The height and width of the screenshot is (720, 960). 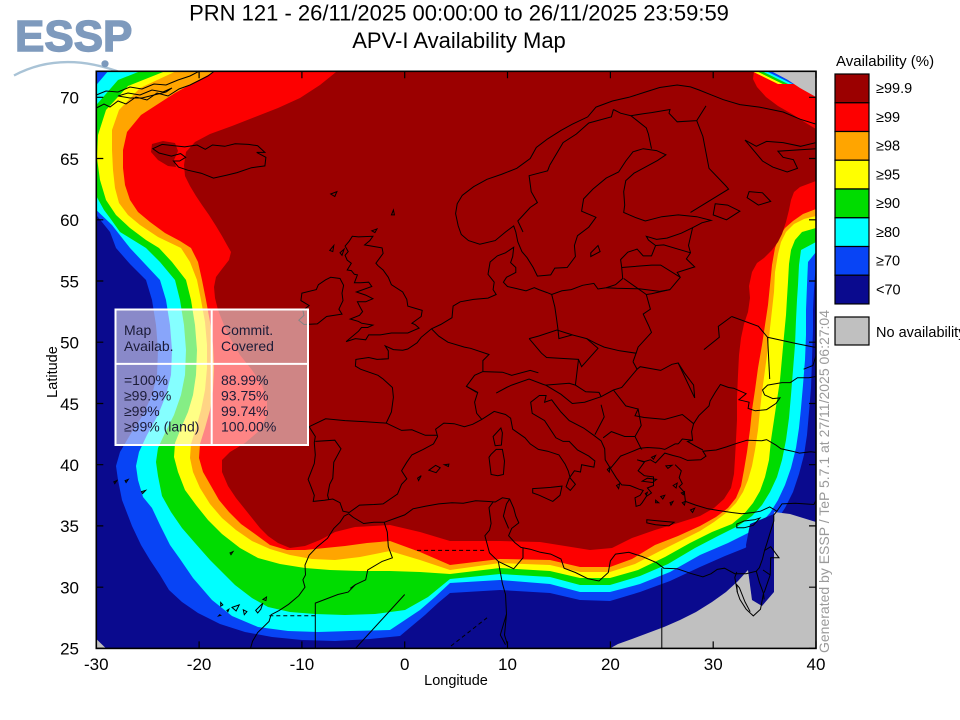 I want to click on svg-text: ESSP, so click(x=73, y=36).